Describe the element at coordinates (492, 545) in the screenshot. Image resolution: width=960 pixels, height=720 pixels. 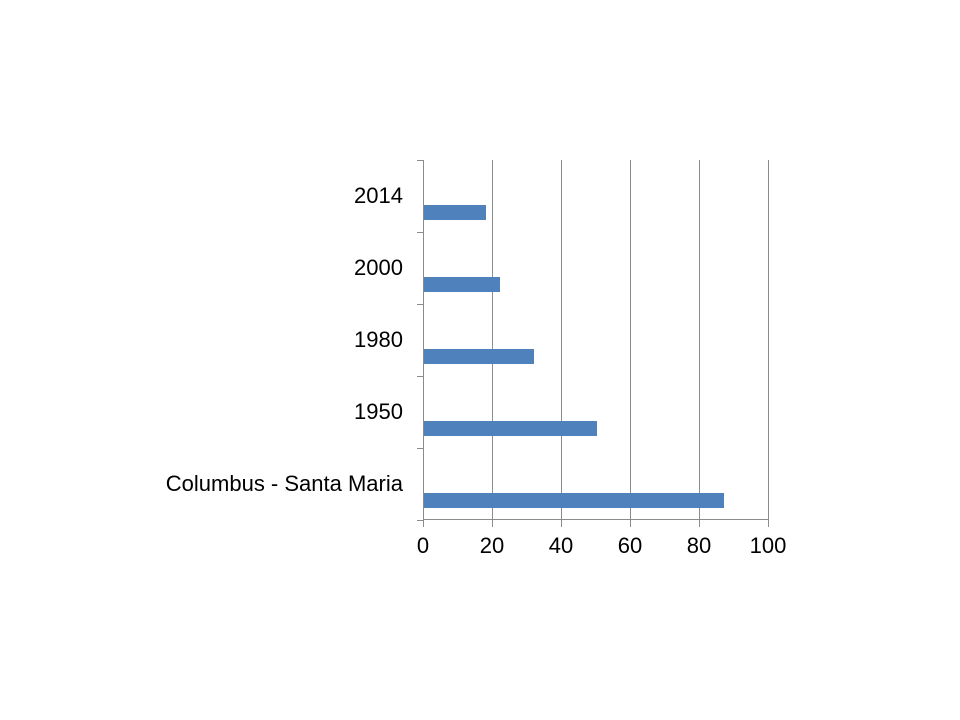
I see `value-axis-label: 20` at that location.